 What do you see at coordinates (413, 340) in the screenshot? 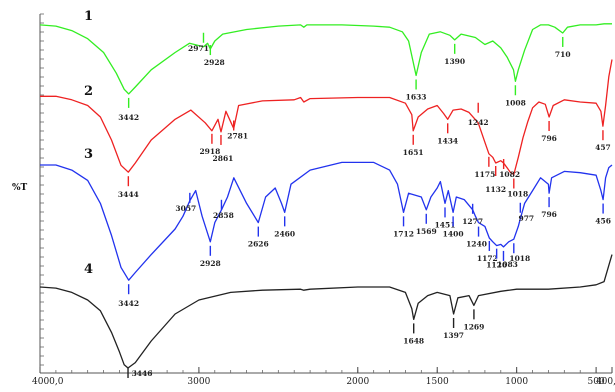
I see `peak-label: 1648` at bounding box center [413, 340].